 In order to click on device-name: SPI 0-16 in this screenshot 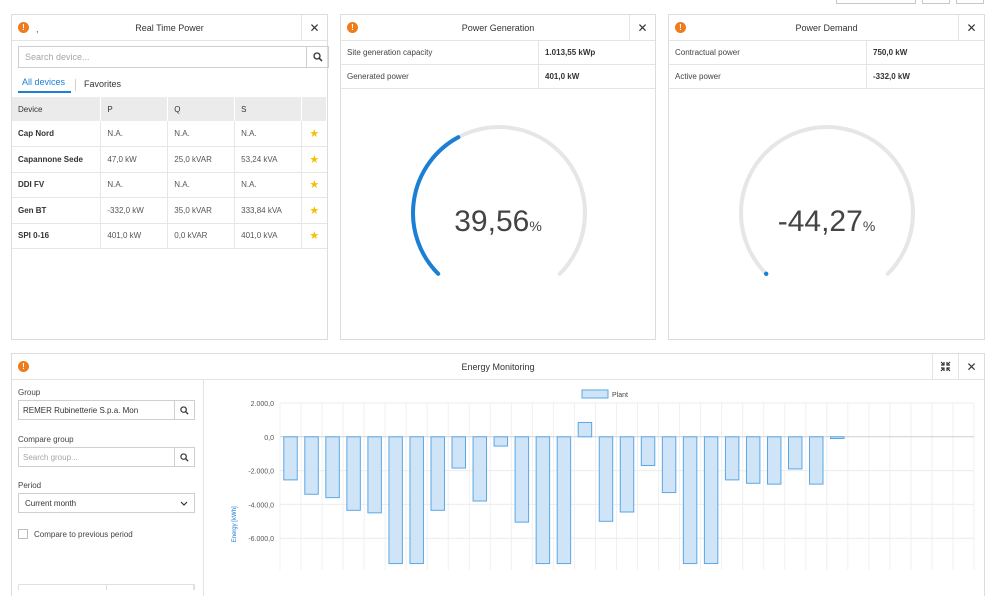, I will do `click(57, 236)`.